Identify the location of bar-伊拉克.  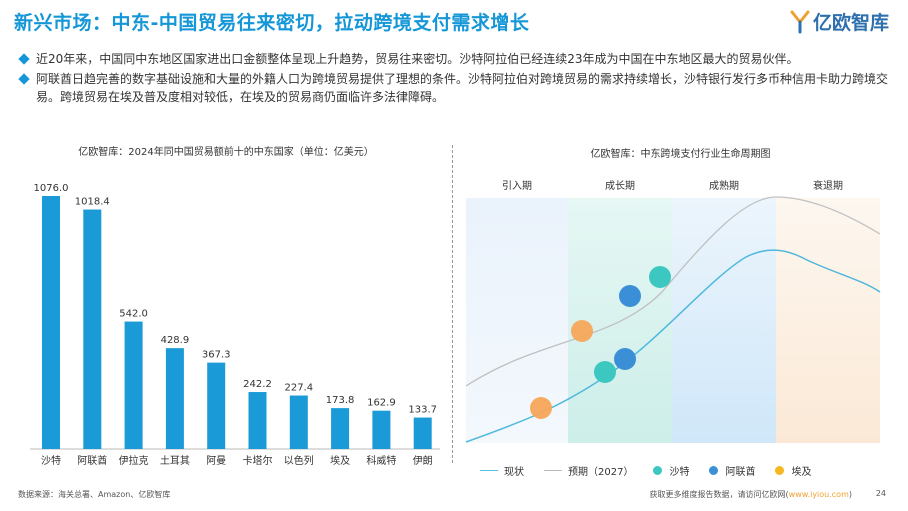
(133, 385).